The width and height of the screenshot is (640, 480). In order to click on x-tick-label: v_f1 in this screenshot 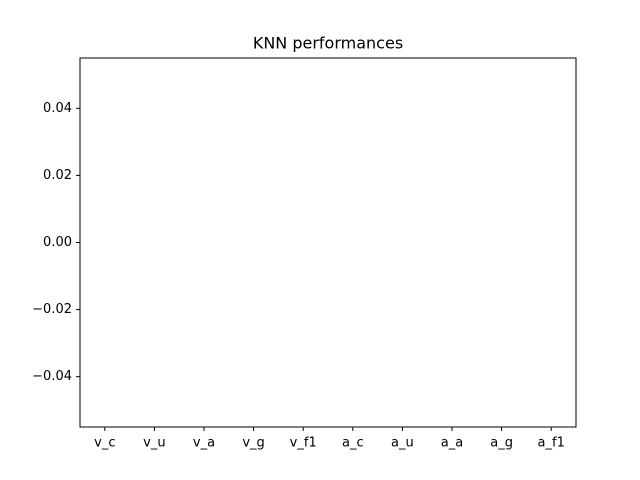, I will do `click(303, 443)`.